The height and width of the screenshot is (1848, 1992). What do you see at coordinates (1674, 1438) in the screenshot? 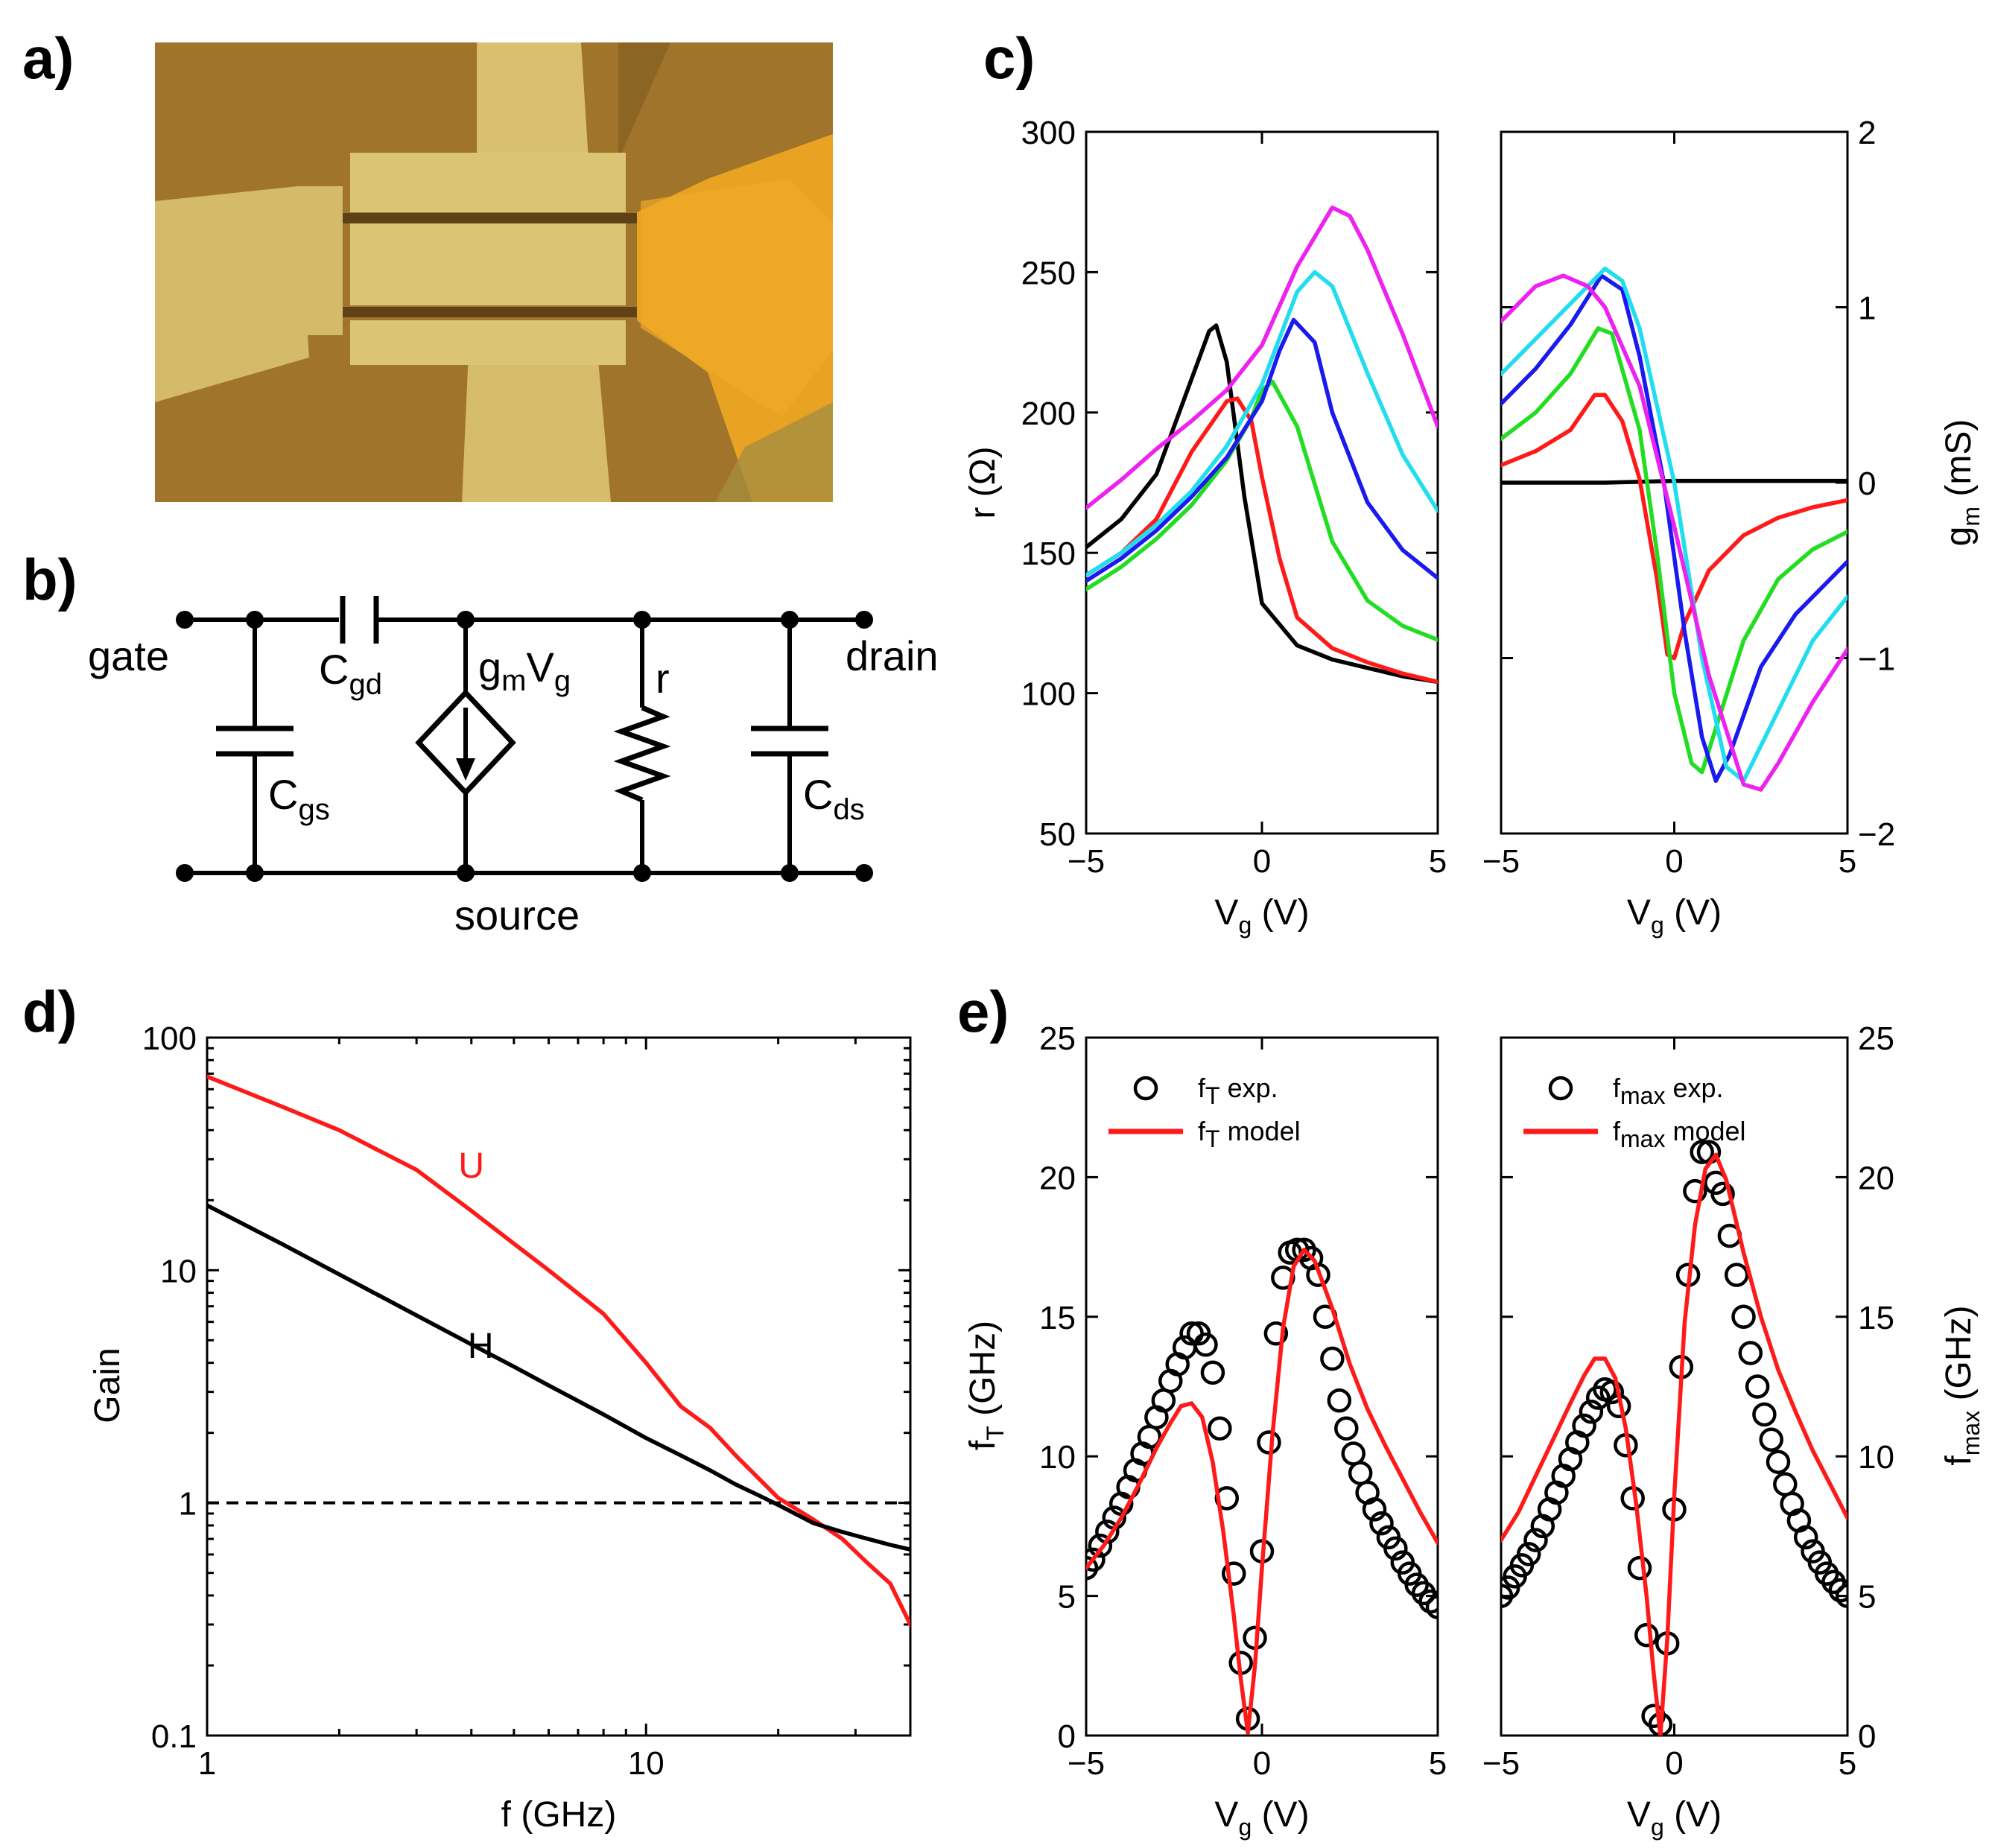
I see `e-right-plot-area` at bounding box center [1674, 1438].